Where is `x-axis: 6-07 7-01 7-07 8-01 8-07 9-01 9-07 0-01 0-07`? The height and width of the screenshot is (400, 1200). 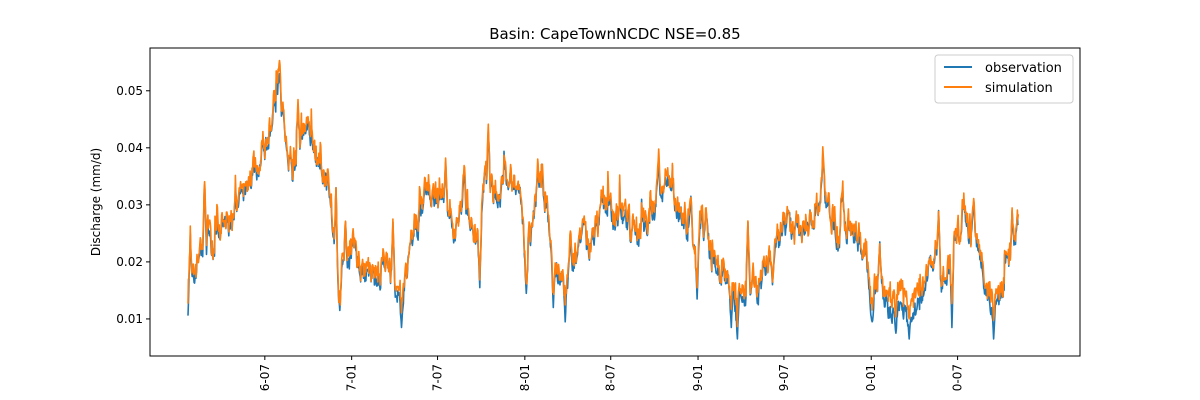
x-axis: 6-07 7-01 7-07 8-01 8-07 9-01 9-07 0-01 0-07 is located at coordinates (611, 373).